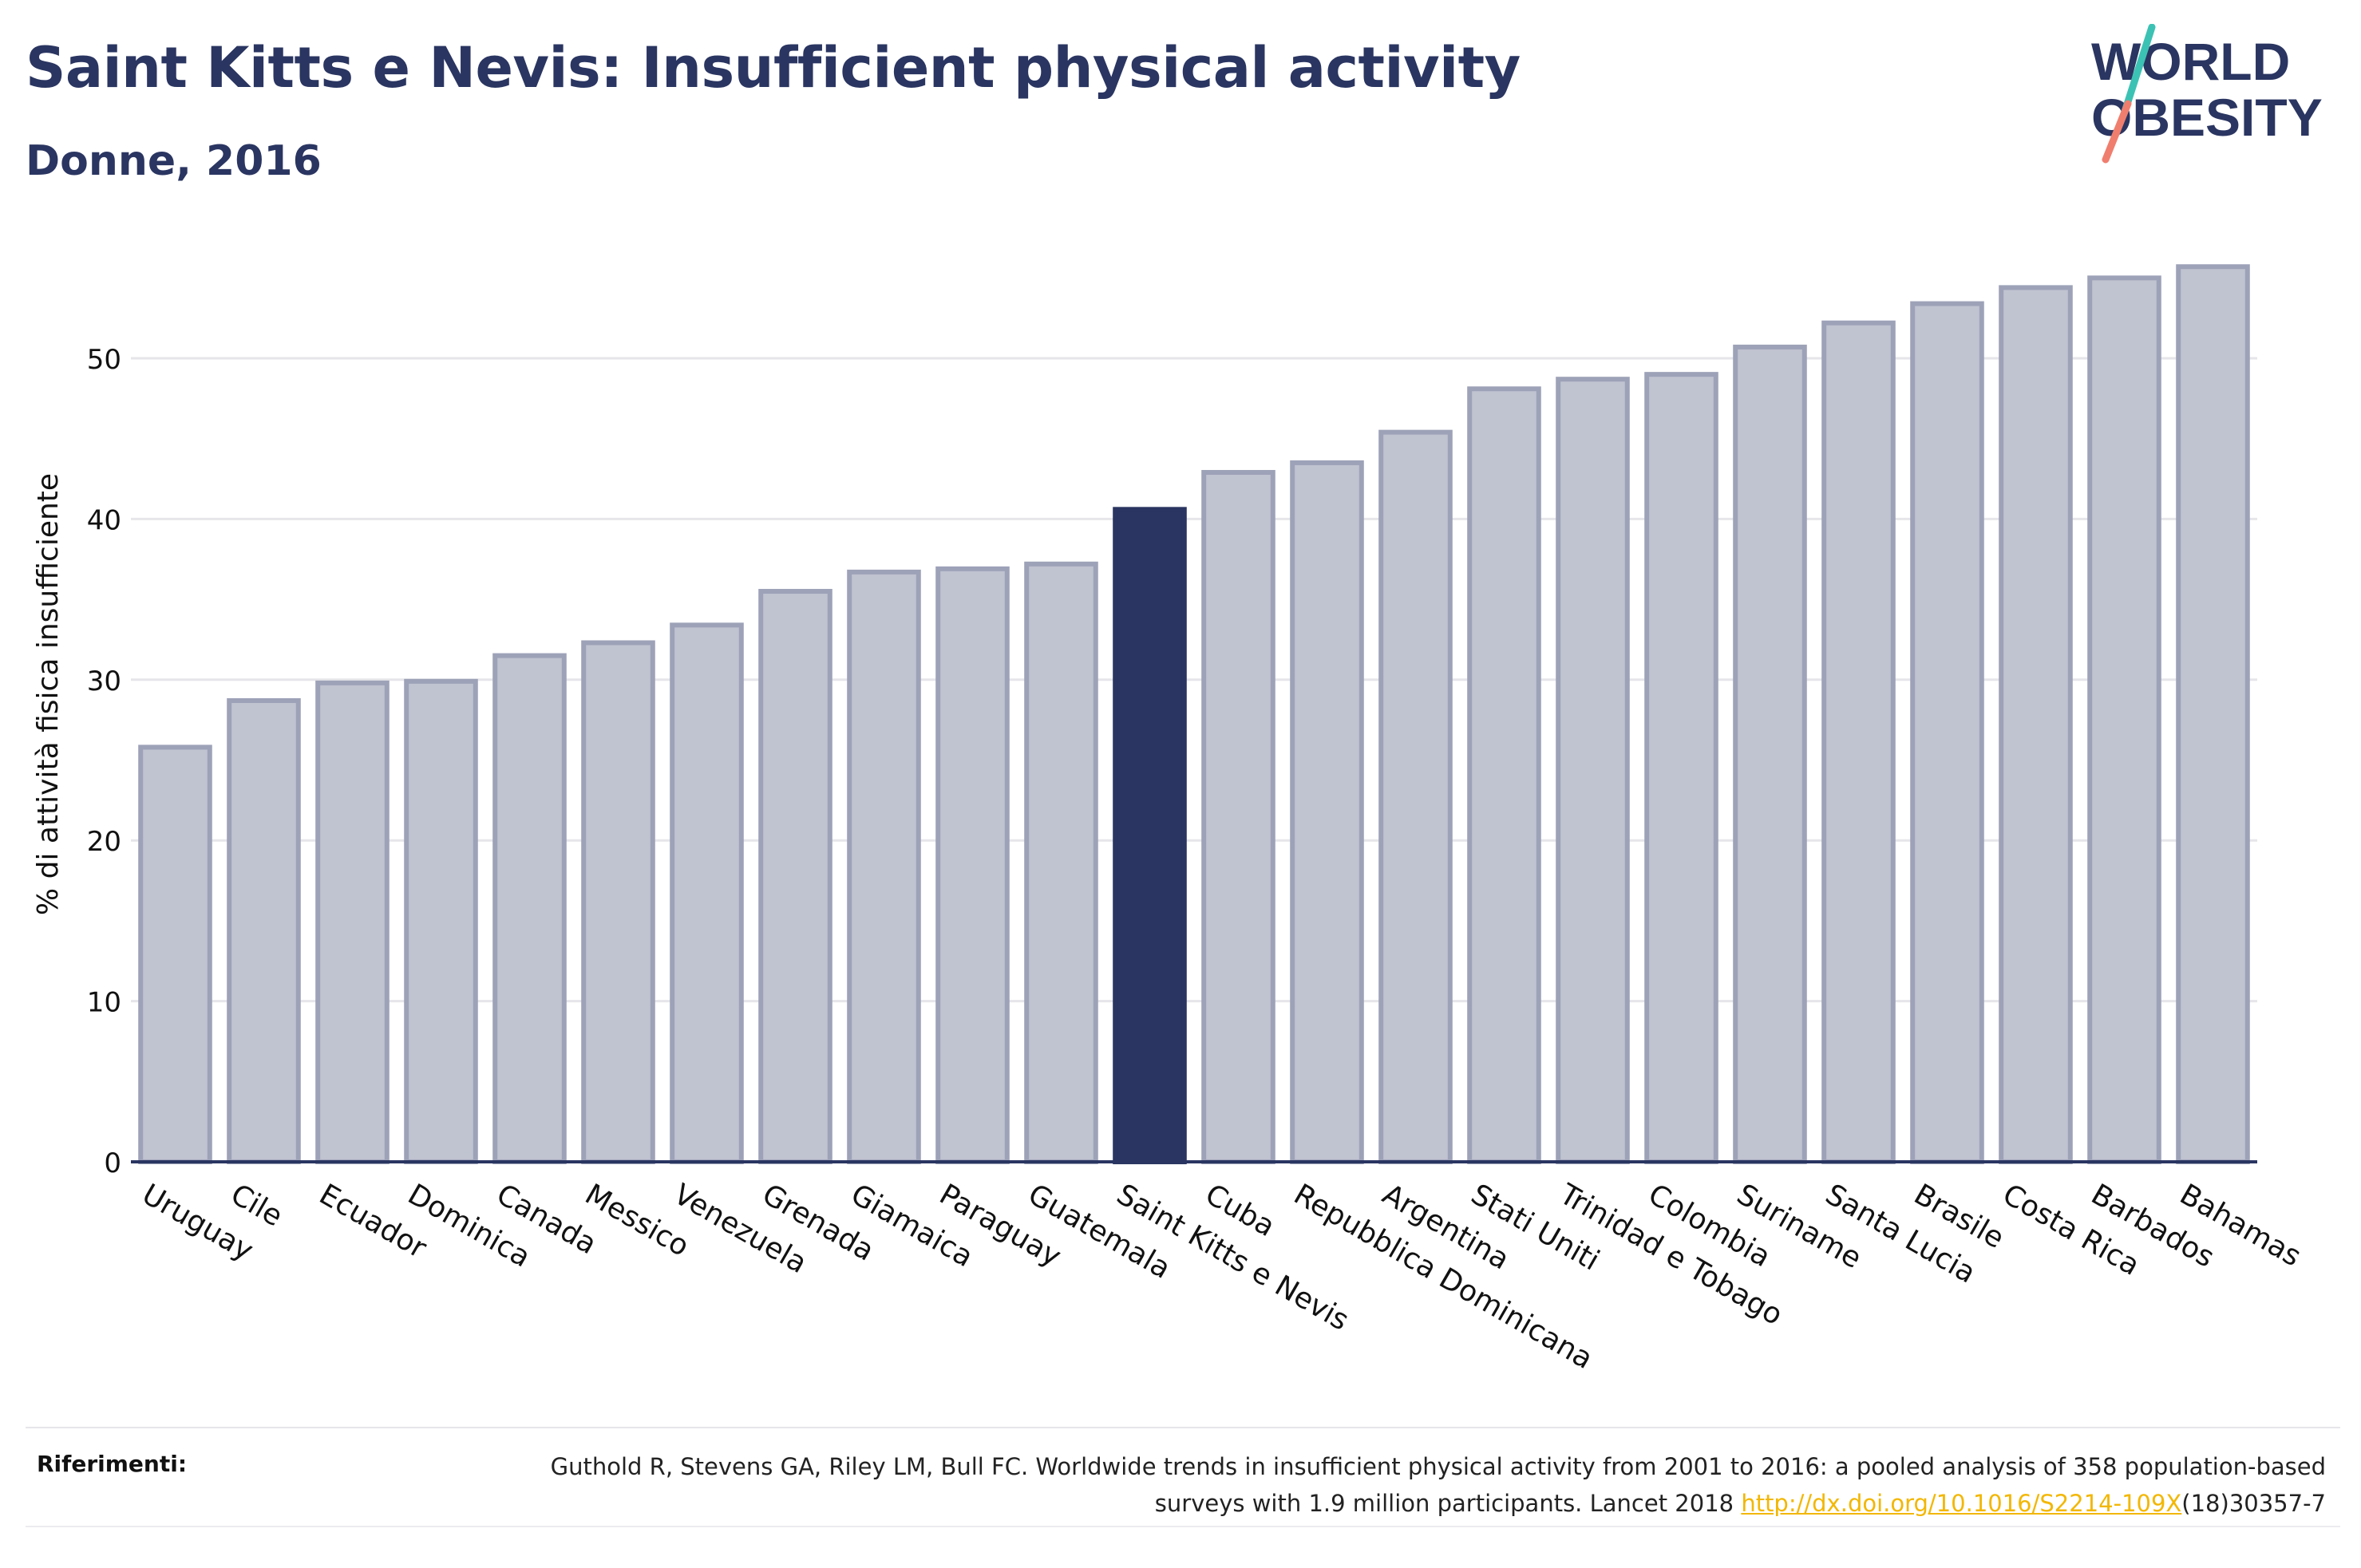 The image size is (2361, 1568). What do you see at coordinates (1183, 1526) in the screenshot?
I see `references-divider-bottom` at bounding box center [1183, 1526].